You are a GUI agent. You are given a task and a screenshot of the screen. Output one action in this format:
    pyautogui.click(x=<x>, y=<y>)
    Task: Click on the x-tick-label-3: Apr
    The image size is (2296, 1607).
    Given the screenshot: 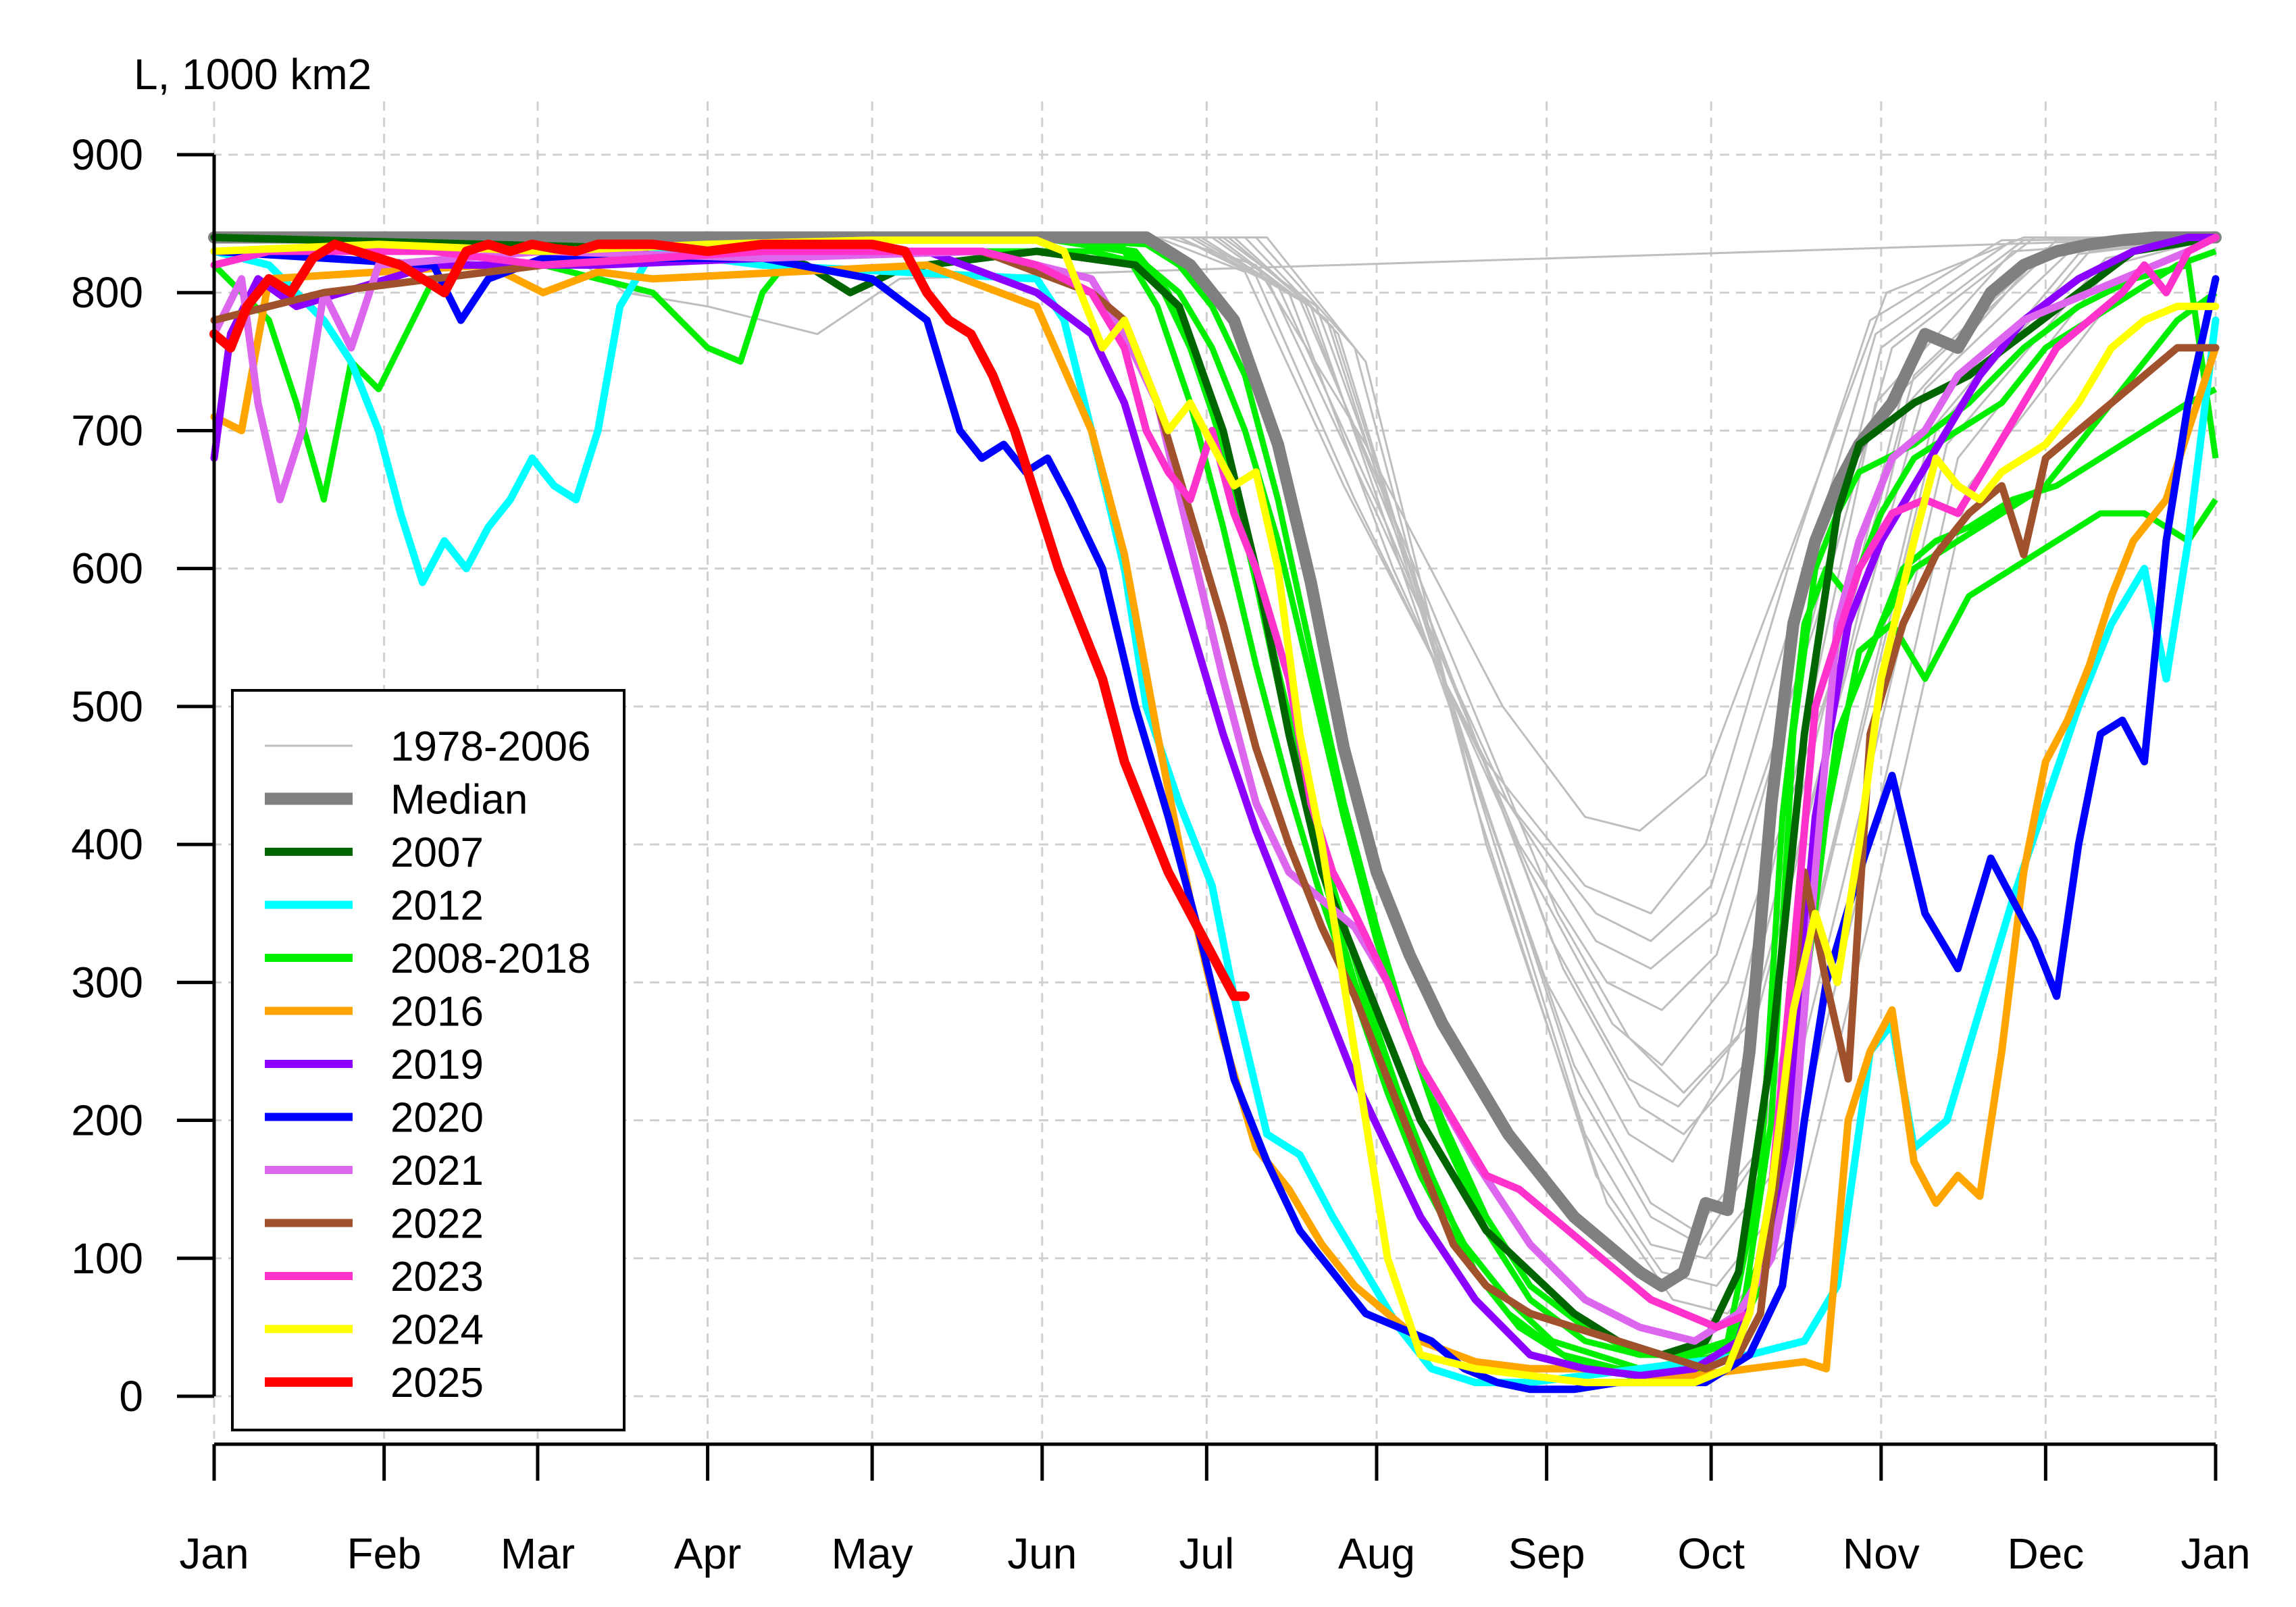 What is the action you would take?
    pyautogui.click(x=708, y=1553)
    